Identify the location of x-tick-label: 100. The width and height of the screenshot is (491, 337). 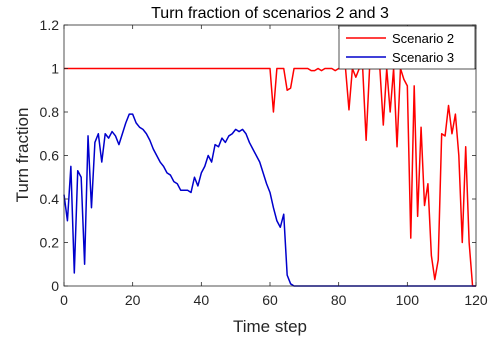
(408, 300).